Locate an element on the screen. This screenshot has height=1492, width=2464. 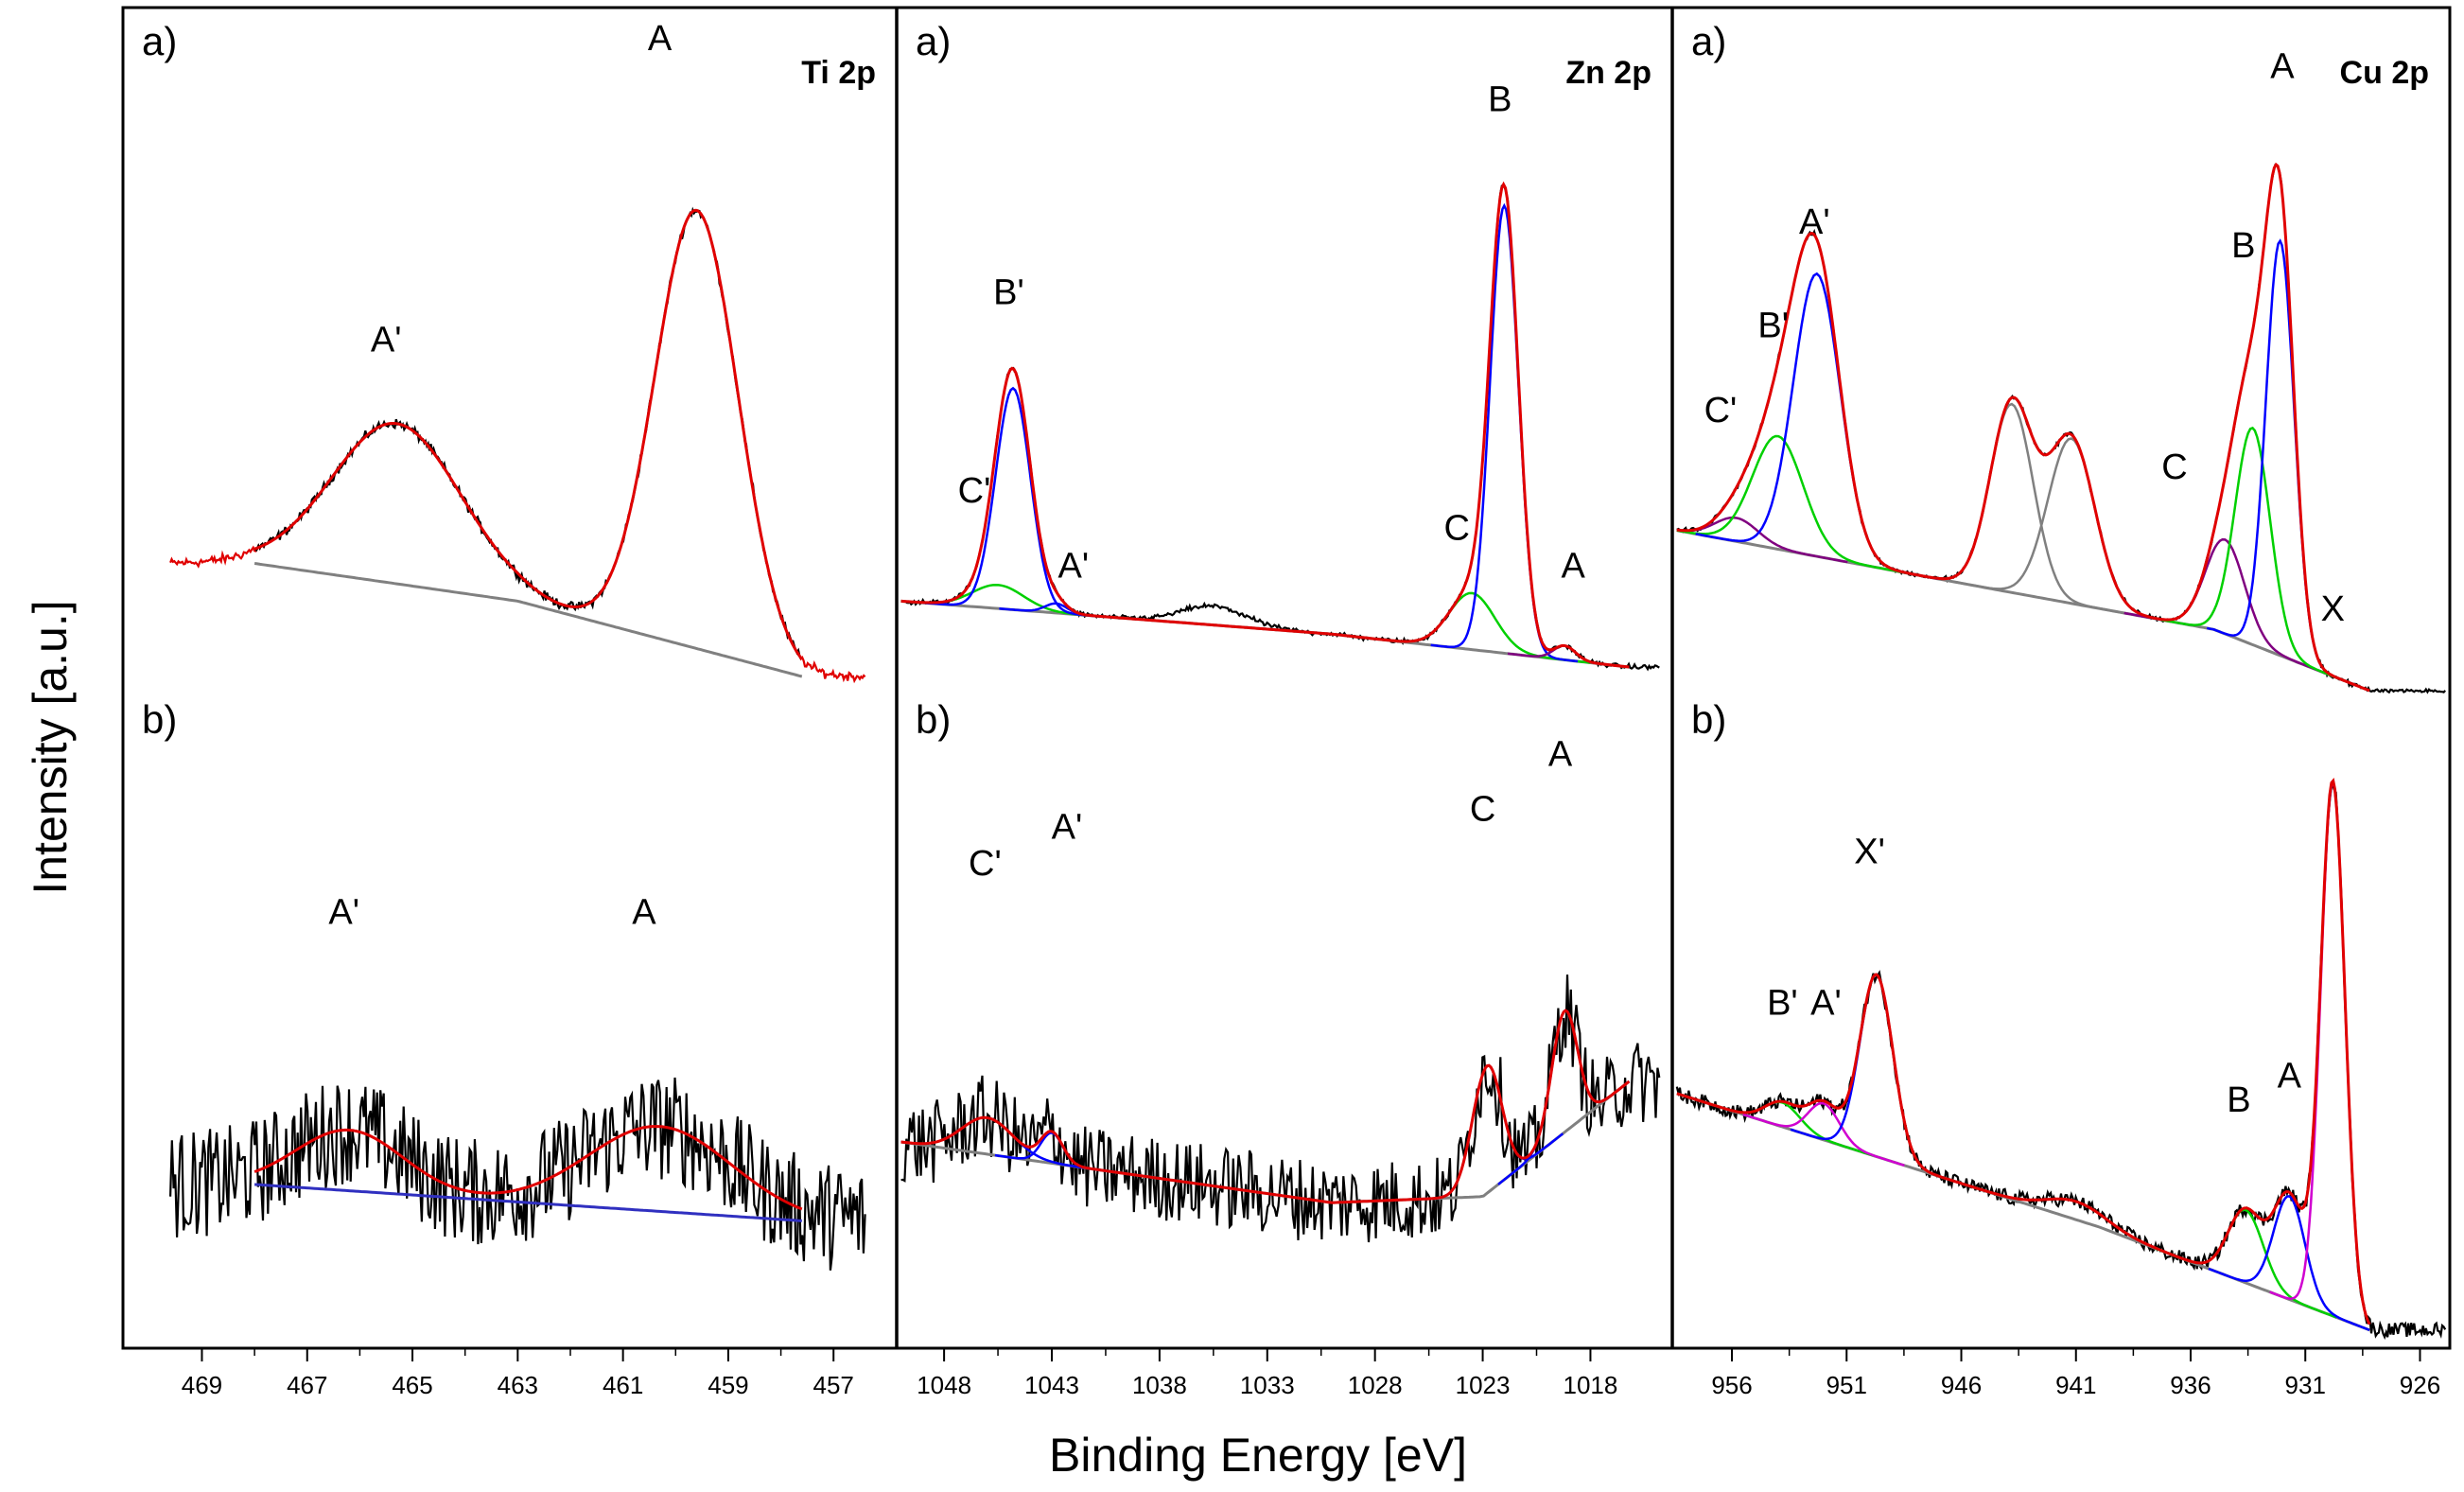
x-tick-label: 469 is located at coordinates (202, 1385).